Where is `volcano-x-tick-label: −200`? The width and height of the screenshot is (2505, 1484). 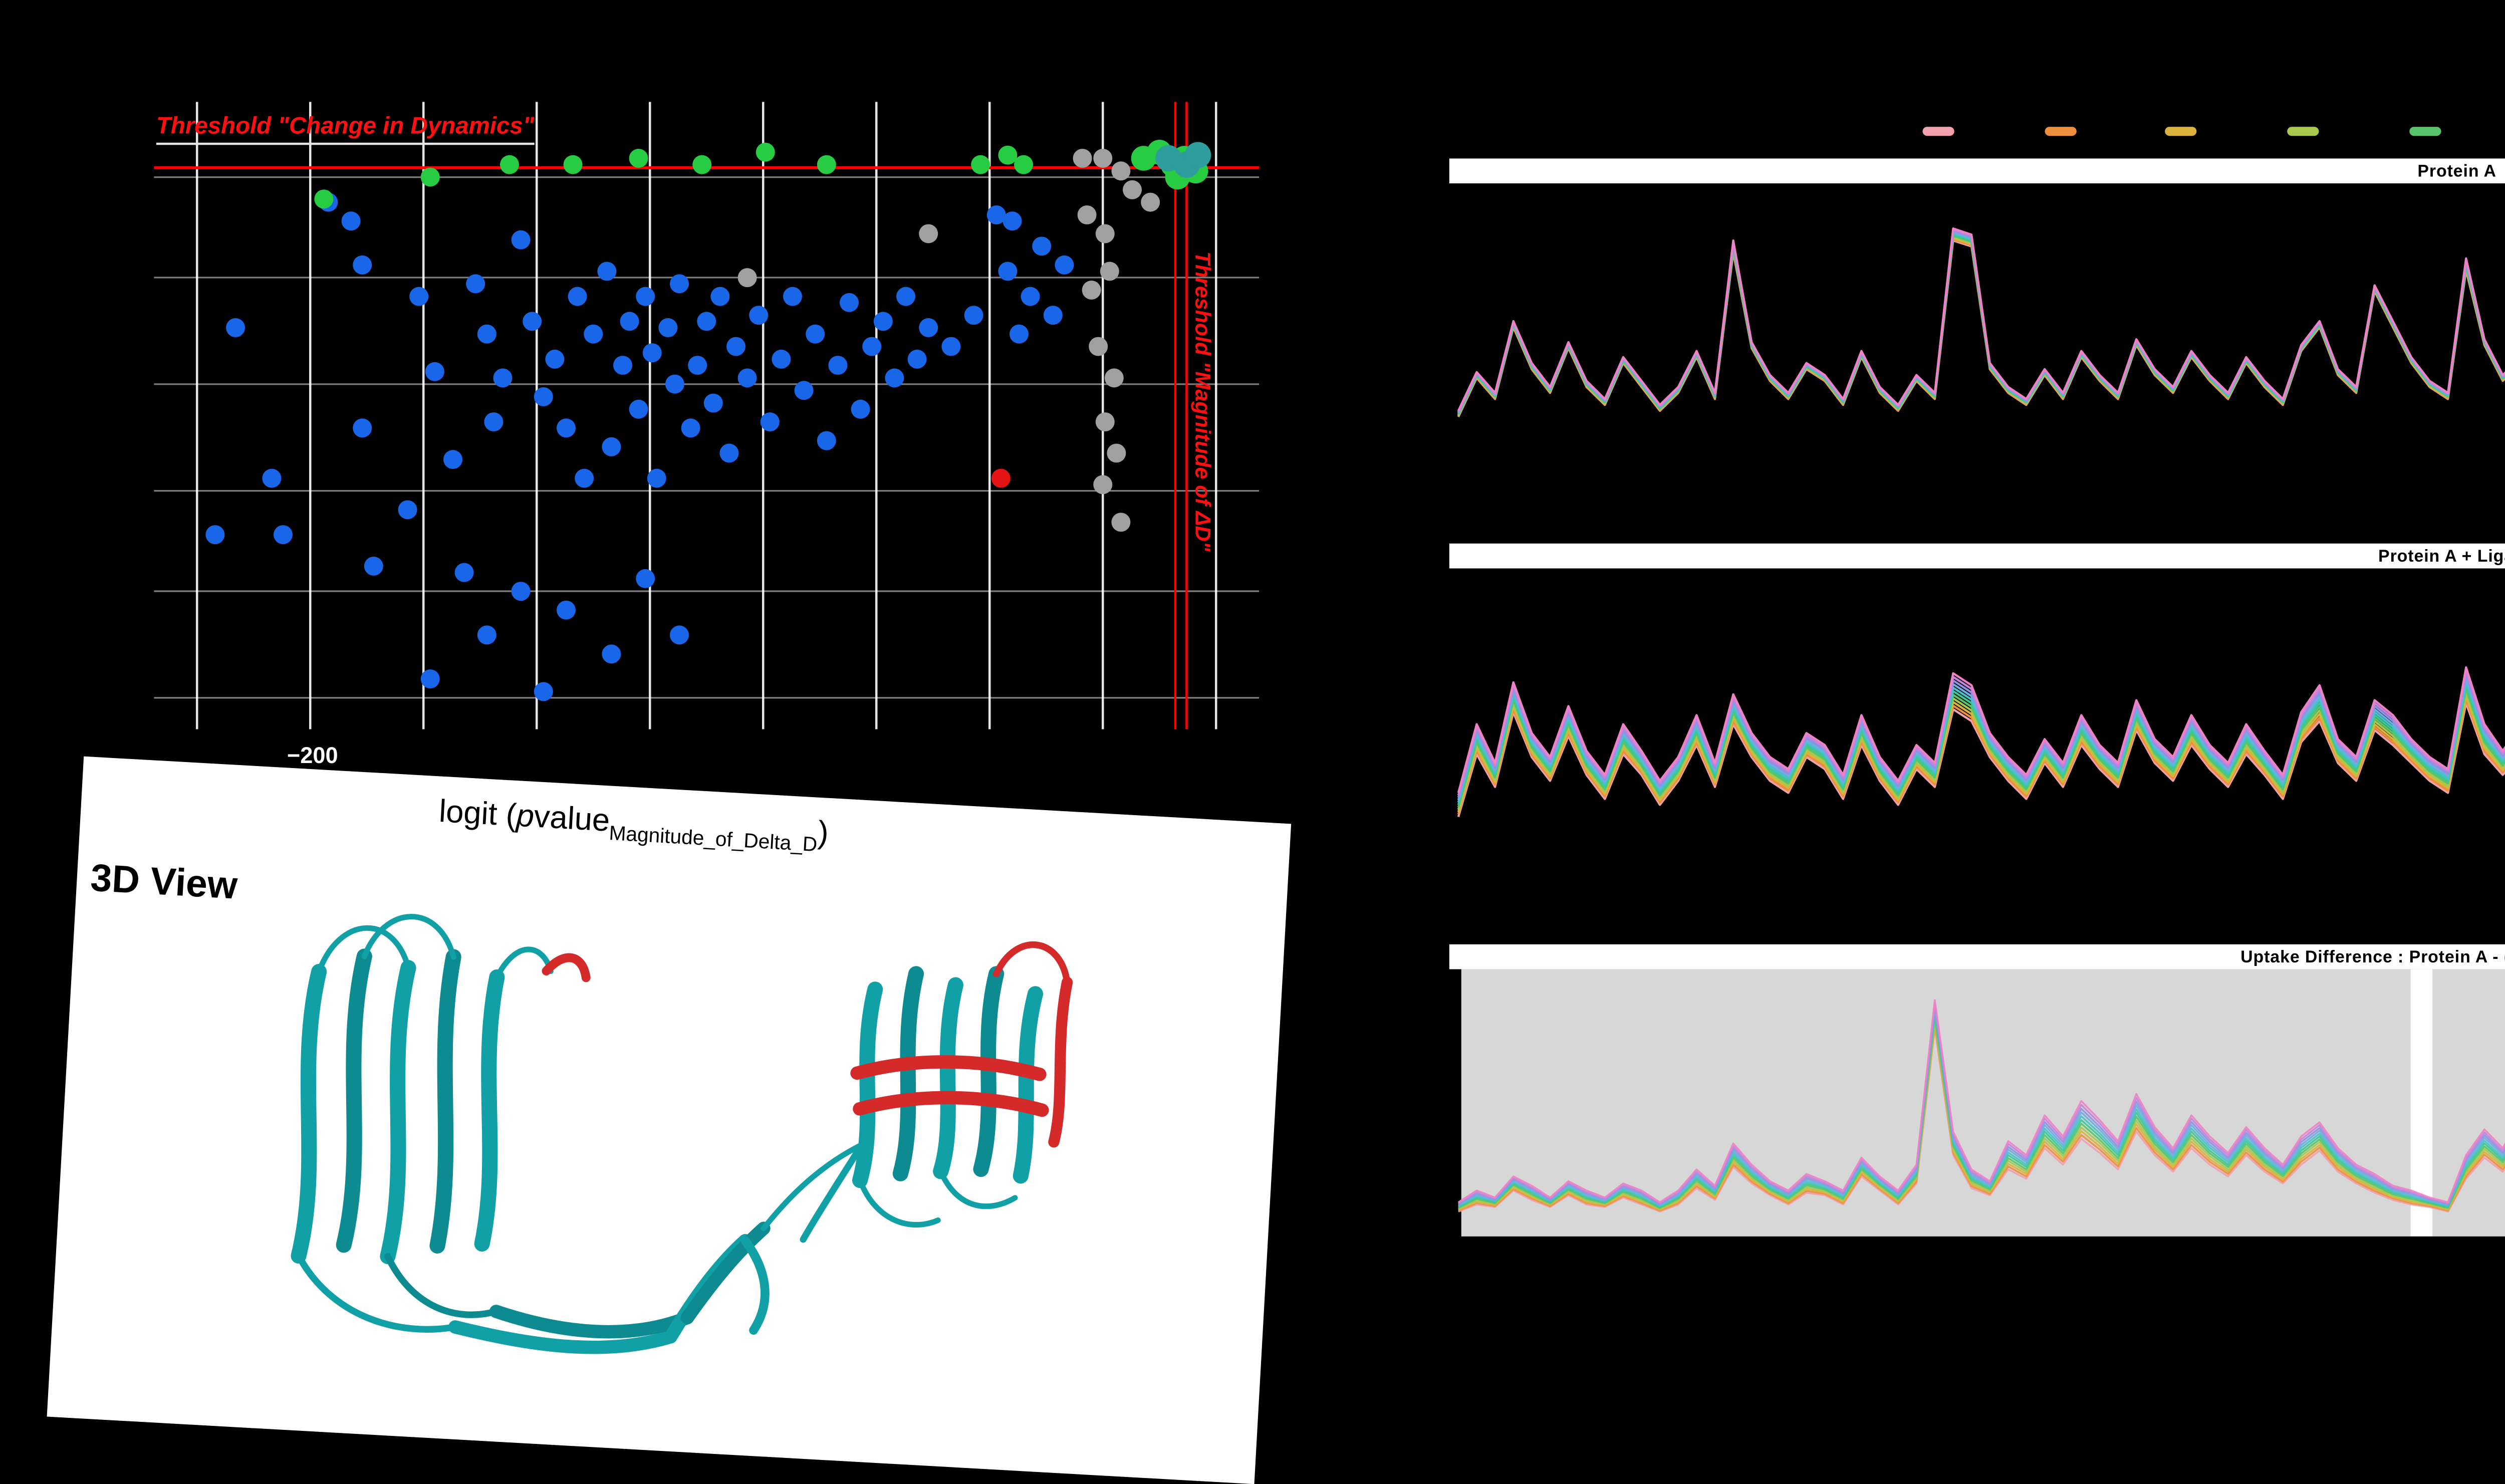
volcano-x-tick-label: −200 is located at coordinates (312, 758).